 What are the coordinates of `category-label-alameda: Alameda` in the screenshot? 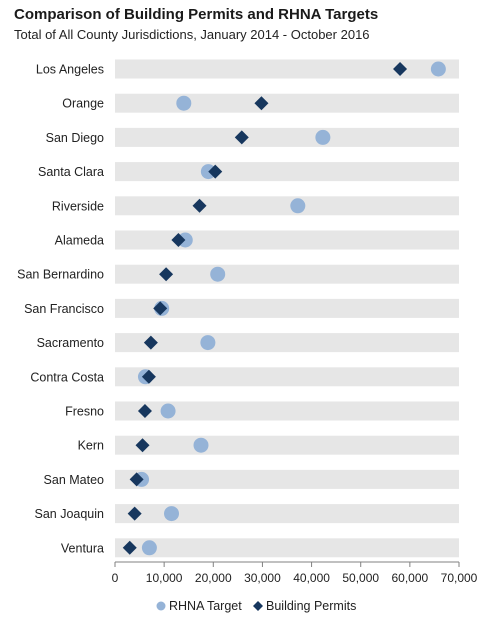 It's located at (79, 241).